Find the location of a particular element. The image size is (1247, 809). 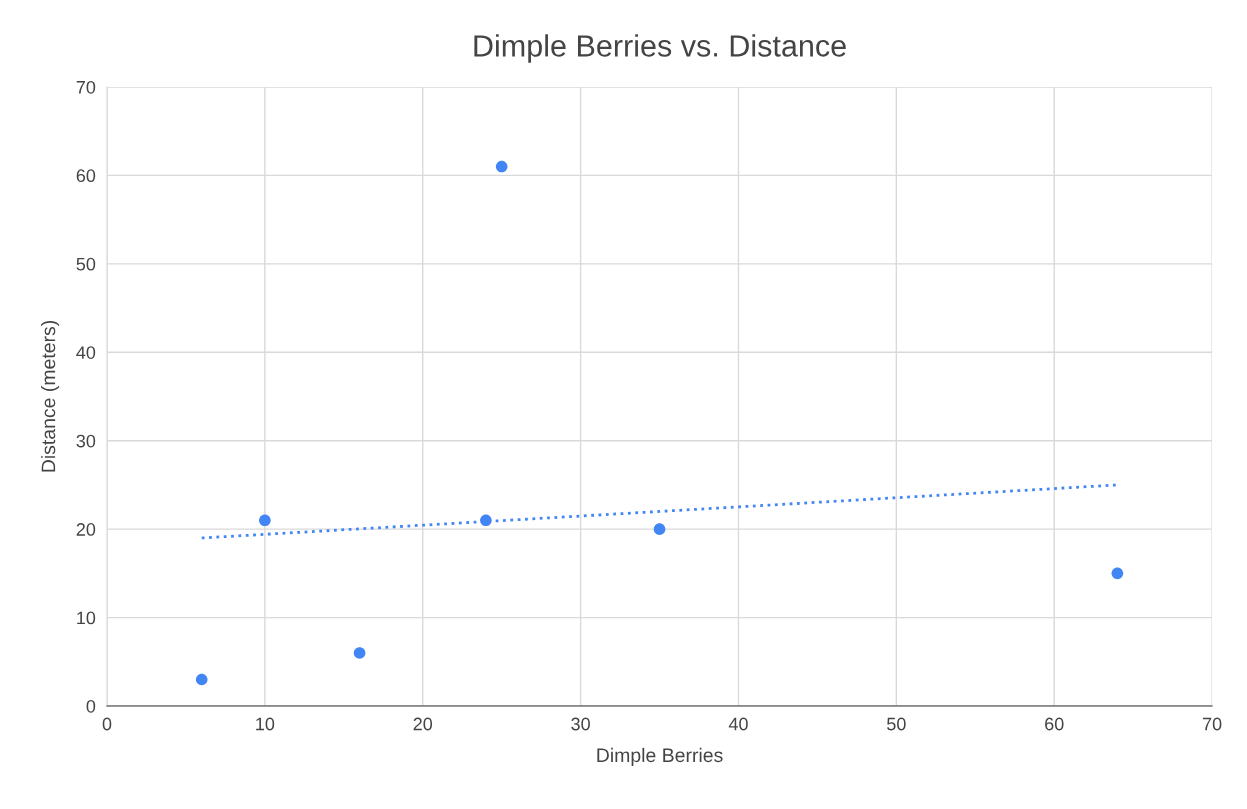

y-tick-label: 50 is located at coordinates (86, 264).